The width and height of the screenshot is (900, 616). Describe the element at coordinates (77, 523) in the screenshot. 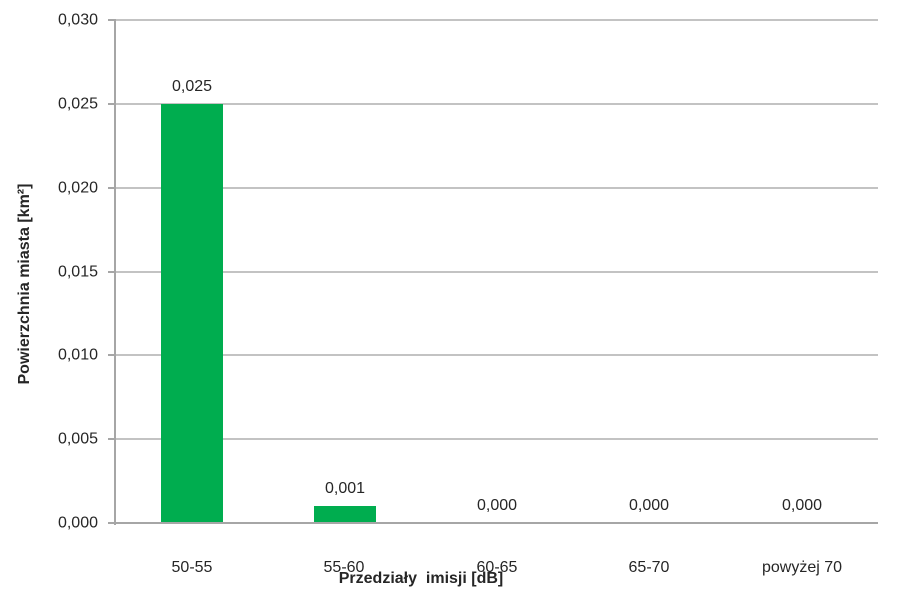

I see `y-tick-label: 0,000` at that location.